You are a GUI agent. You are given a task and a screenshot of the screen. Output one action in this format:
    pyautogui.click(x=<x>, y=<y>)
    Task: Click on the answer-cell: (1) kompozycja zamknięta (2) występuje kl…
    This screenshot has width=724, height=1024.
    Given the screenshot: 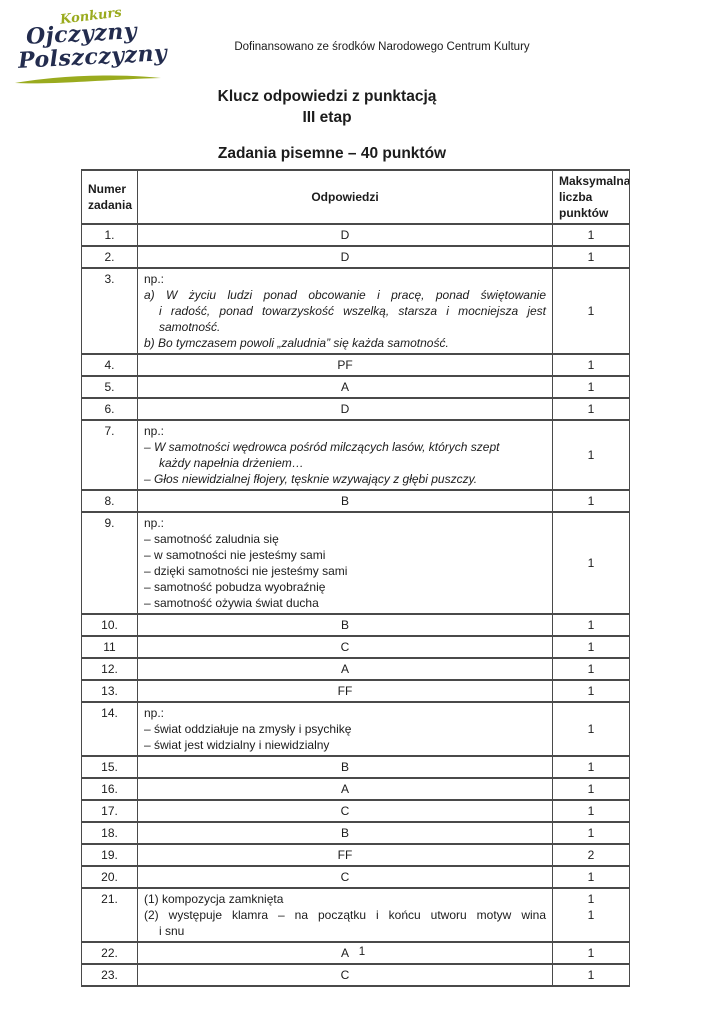 What is the action you would take?
    pyautogui.click(x=345, y=915)
    